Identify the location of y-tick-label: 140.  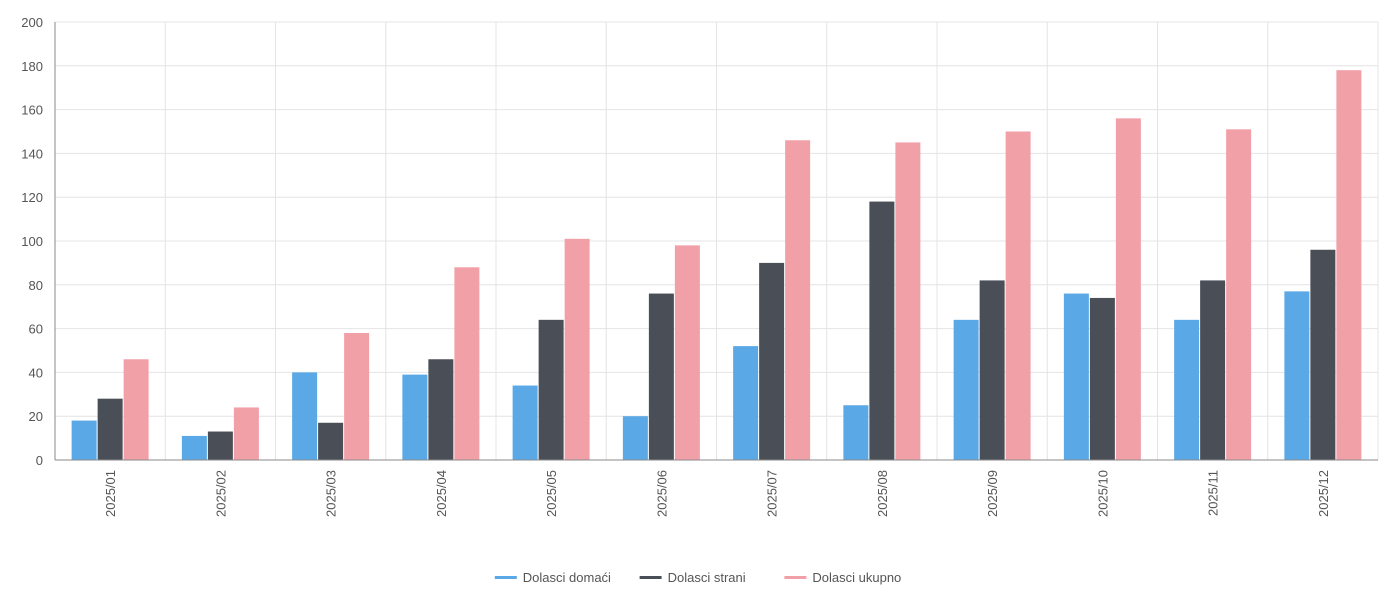
(32, 153).